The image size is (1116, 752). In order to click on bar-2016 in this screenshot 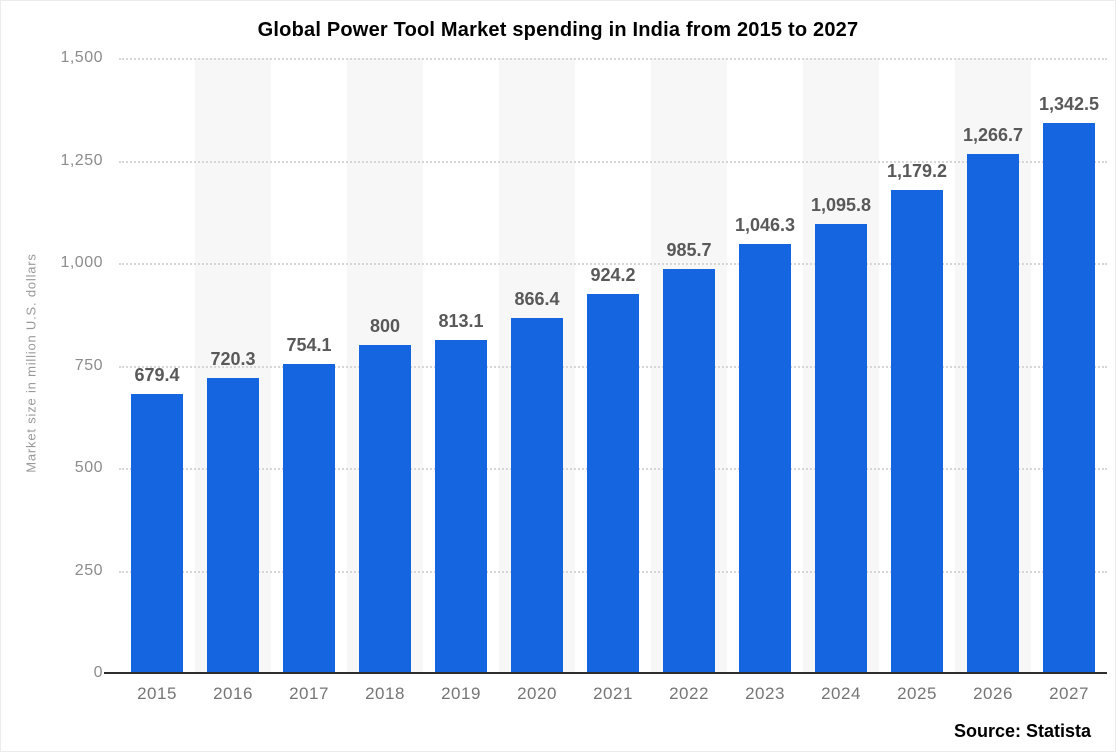, I will do `click(233, 525)`.